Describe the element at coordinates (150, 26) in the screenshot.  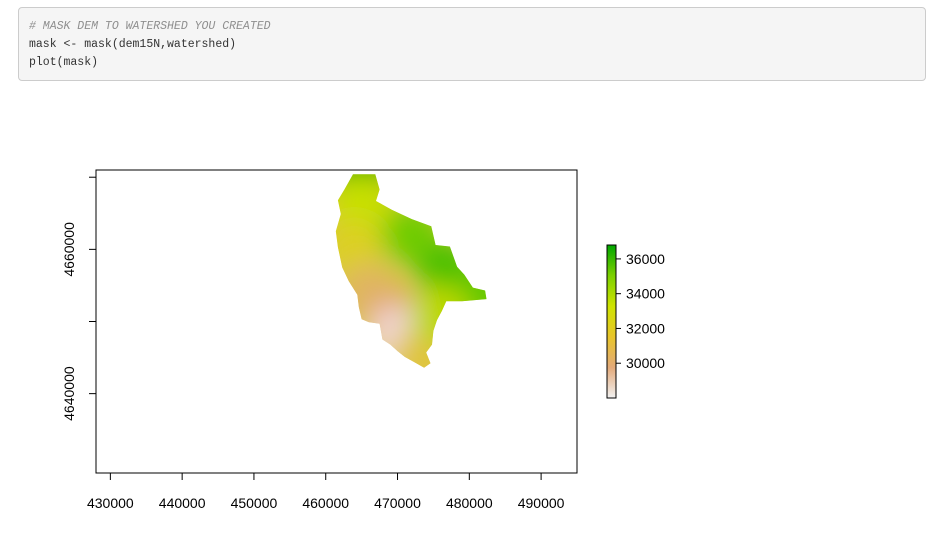
I see `code-line-comment: # MASK DEM TO WATERSHED YOU CREATED` at that location.